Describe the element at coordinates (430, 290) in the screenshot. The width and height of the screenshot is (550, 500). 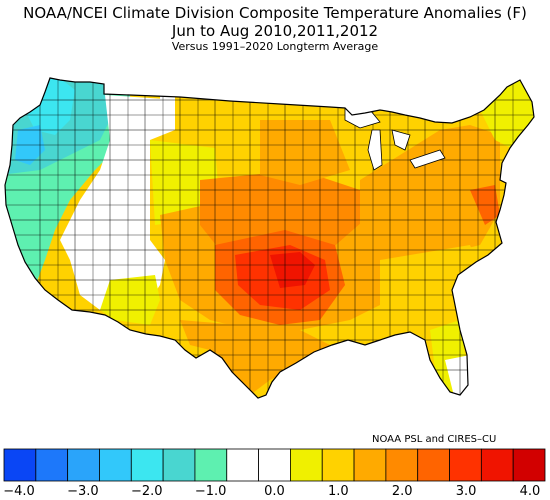
I see `region-southeast` at that location.